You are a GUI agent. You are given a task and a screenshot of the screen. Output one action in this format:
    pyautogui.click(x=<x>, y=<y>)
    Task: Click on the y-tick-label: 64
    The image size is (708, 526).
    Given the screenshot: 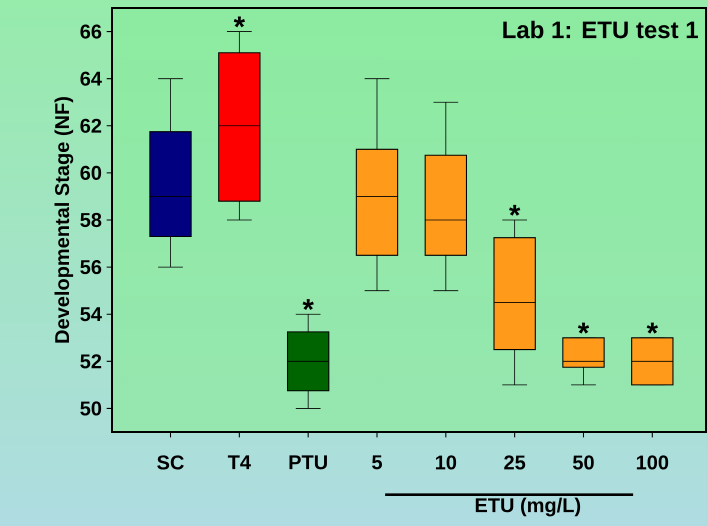 What is the action you would take?
    pyautogui.click(x=91, y=79)
    